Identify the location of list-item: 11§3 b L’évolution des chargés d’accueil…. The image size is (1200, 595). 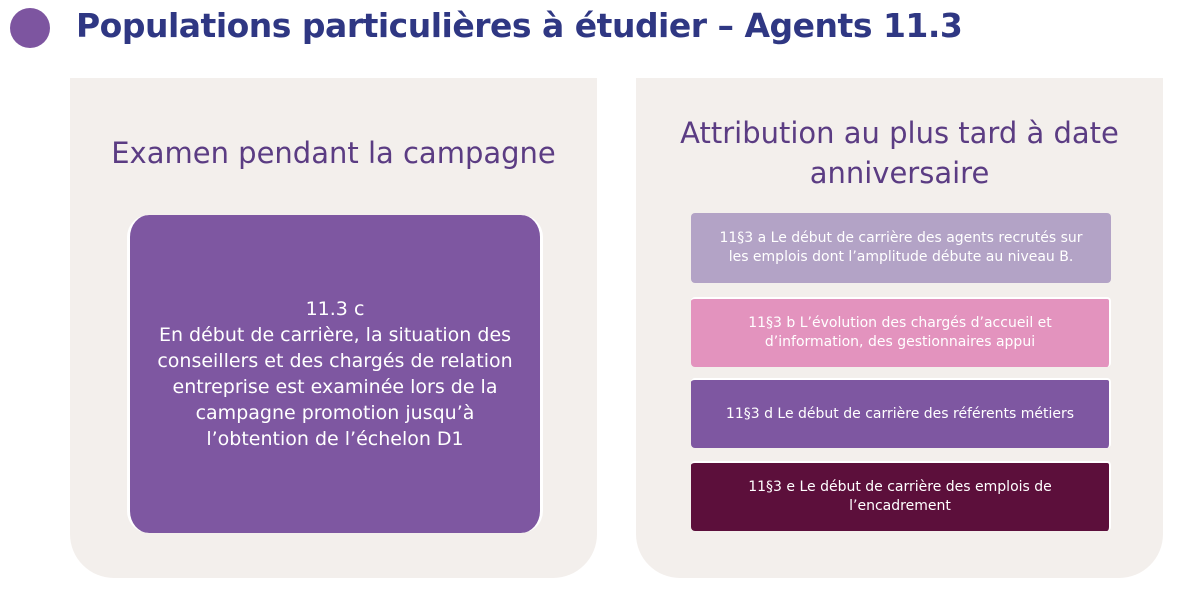
(901, 332).